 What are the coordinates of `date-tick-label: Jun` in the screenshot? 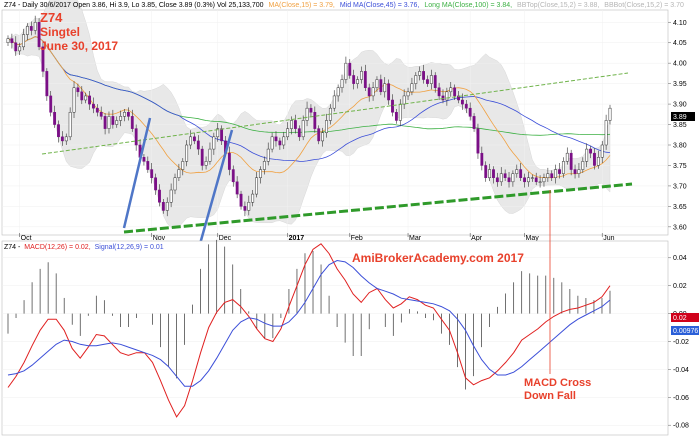 It's located at (608, 238).